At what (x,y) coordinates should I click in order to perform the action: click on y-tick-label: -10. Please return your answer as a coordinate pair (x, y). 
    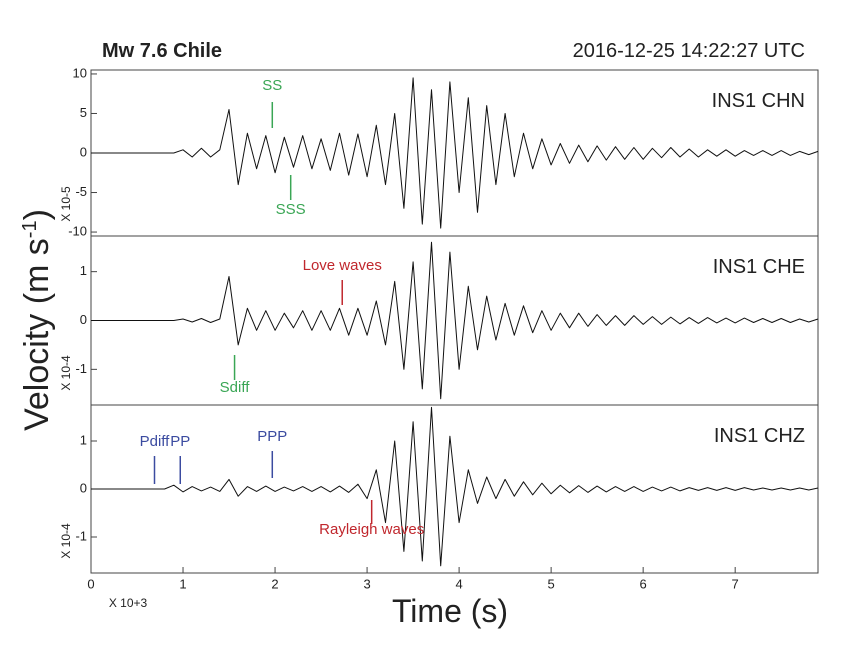
    Looking at the image, I should click on (77, 230).